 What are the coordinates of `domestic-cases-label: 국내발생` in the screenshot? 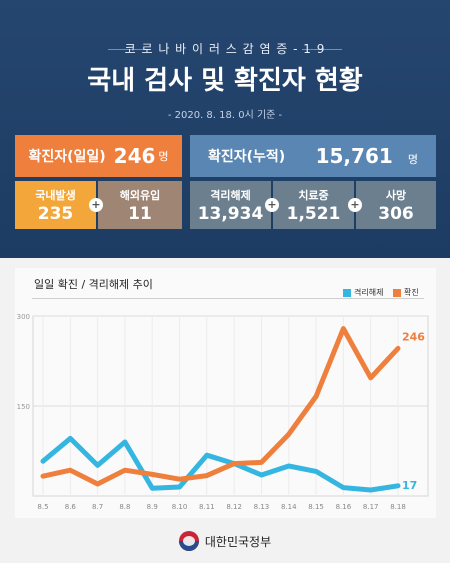 It's located at (55, 195).